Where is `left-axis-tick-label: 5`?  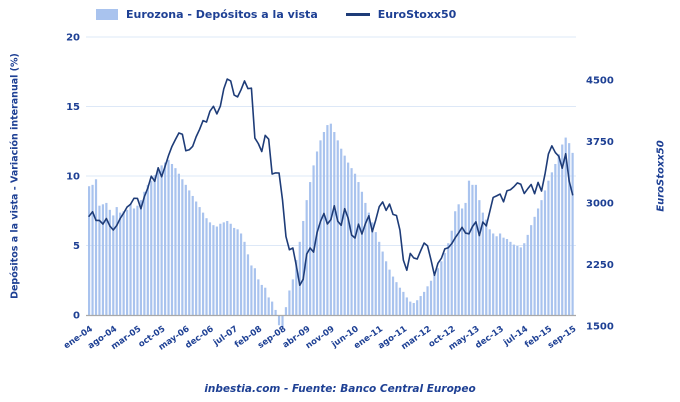
left-axis-tick-label: 5 is located at coordinates (76, 246).